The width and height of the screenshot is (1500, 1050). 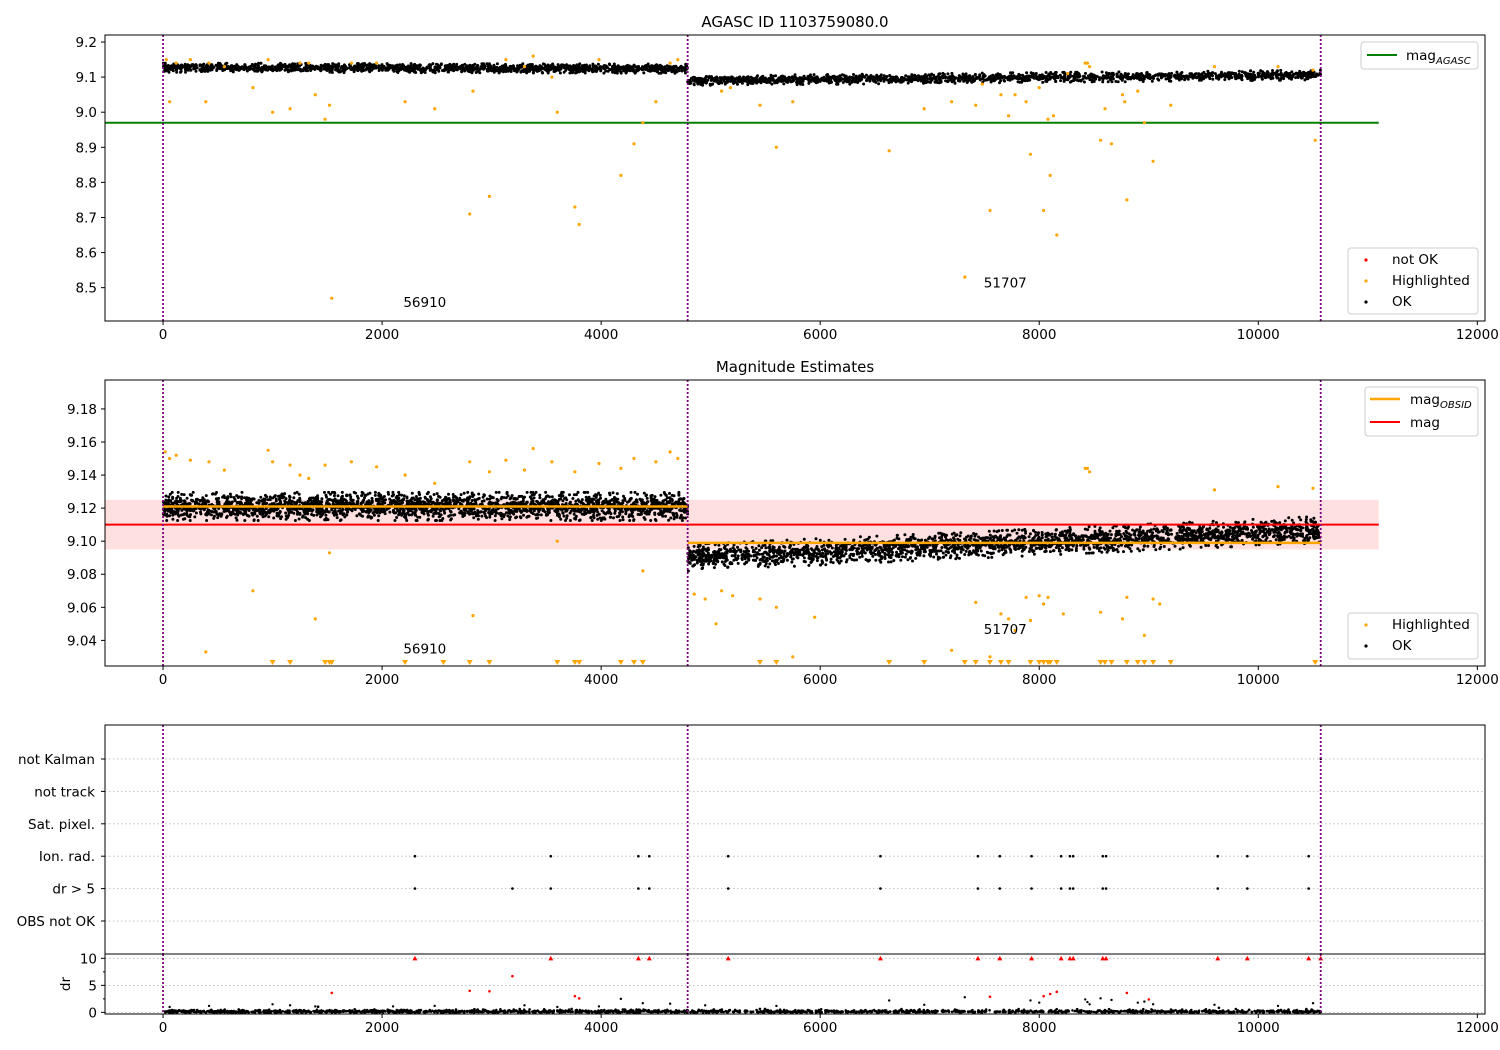 I want to click on legend-highlighted-marker, so click(x=1366, y=281).